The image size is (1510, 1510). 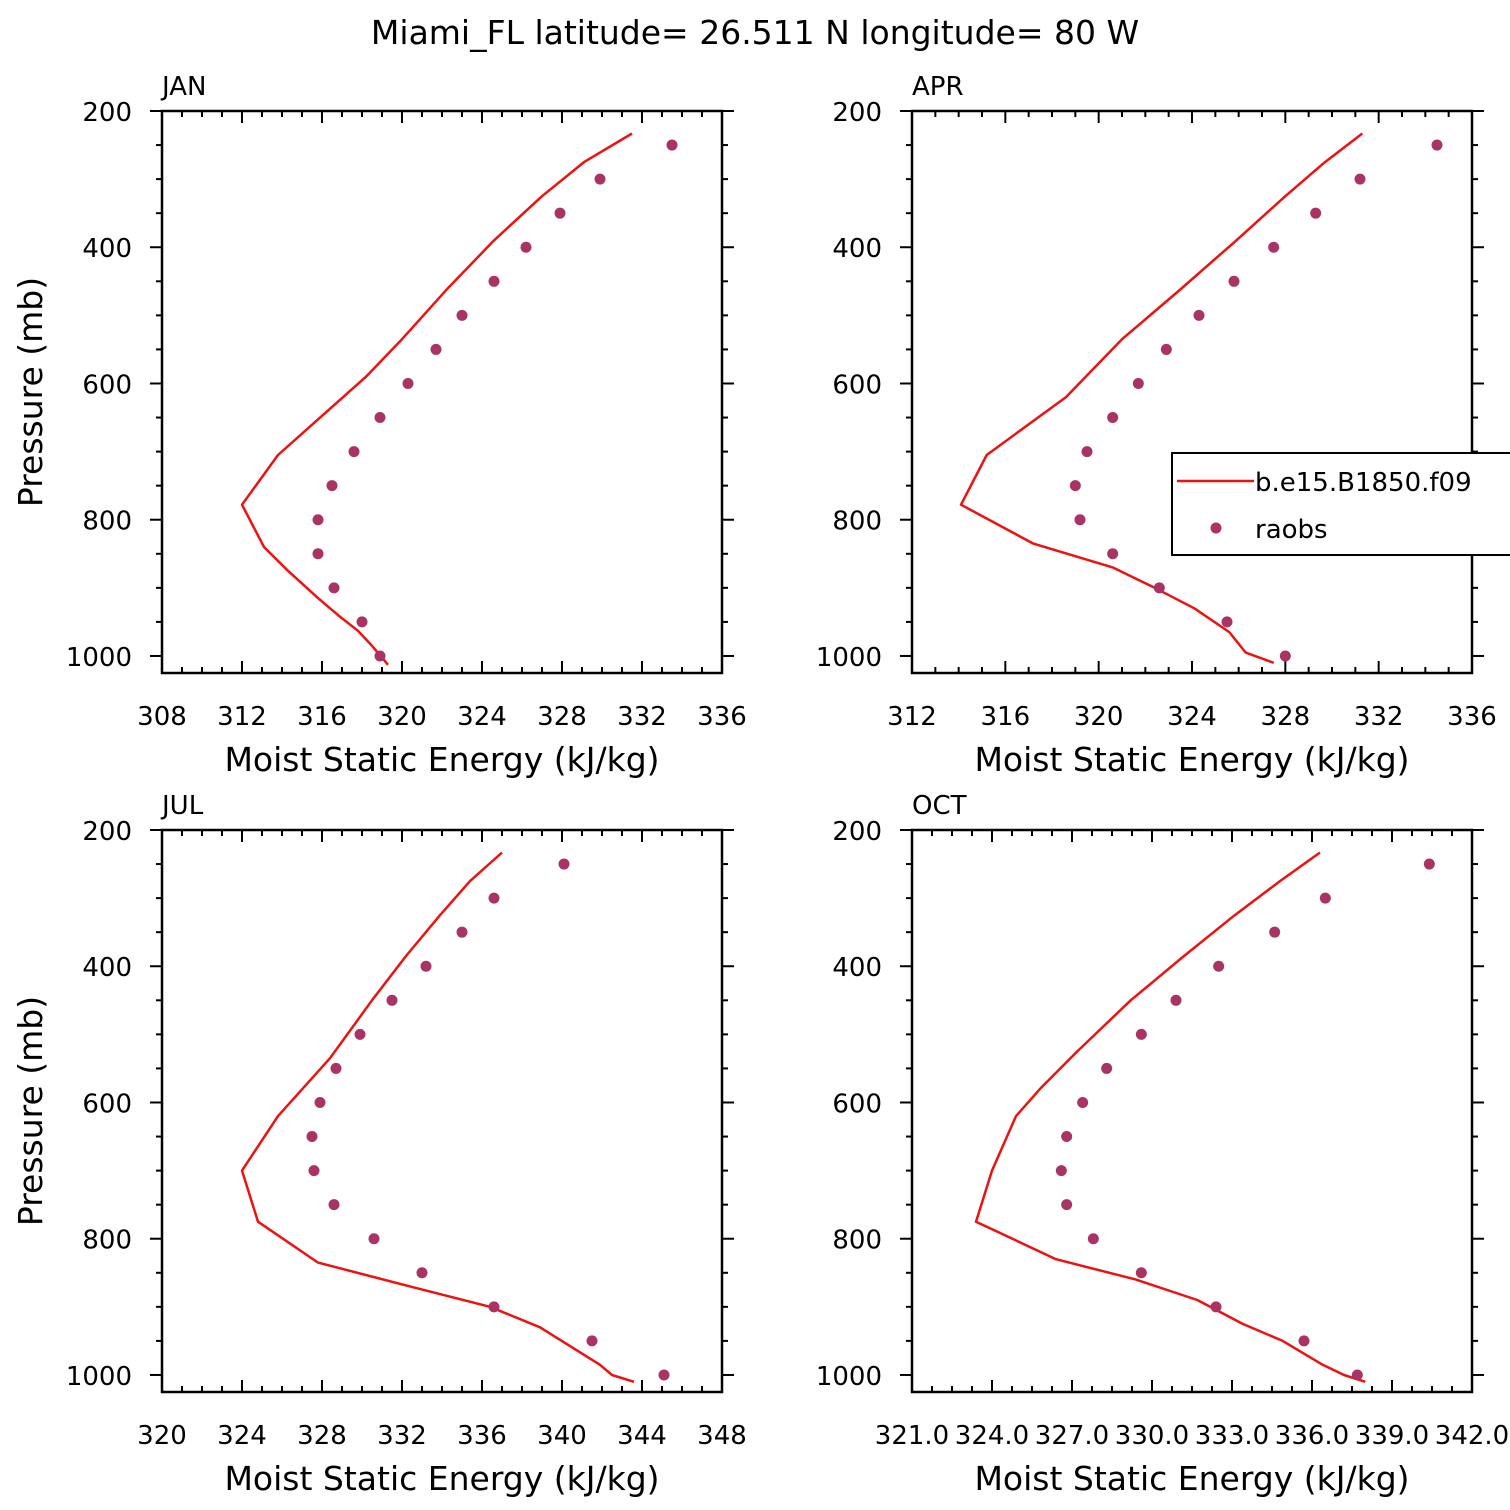 What do you see at coordinates (242, 717) in the screenshot?
I see `x-tick-label: 312` at bounding box center [242, 717].